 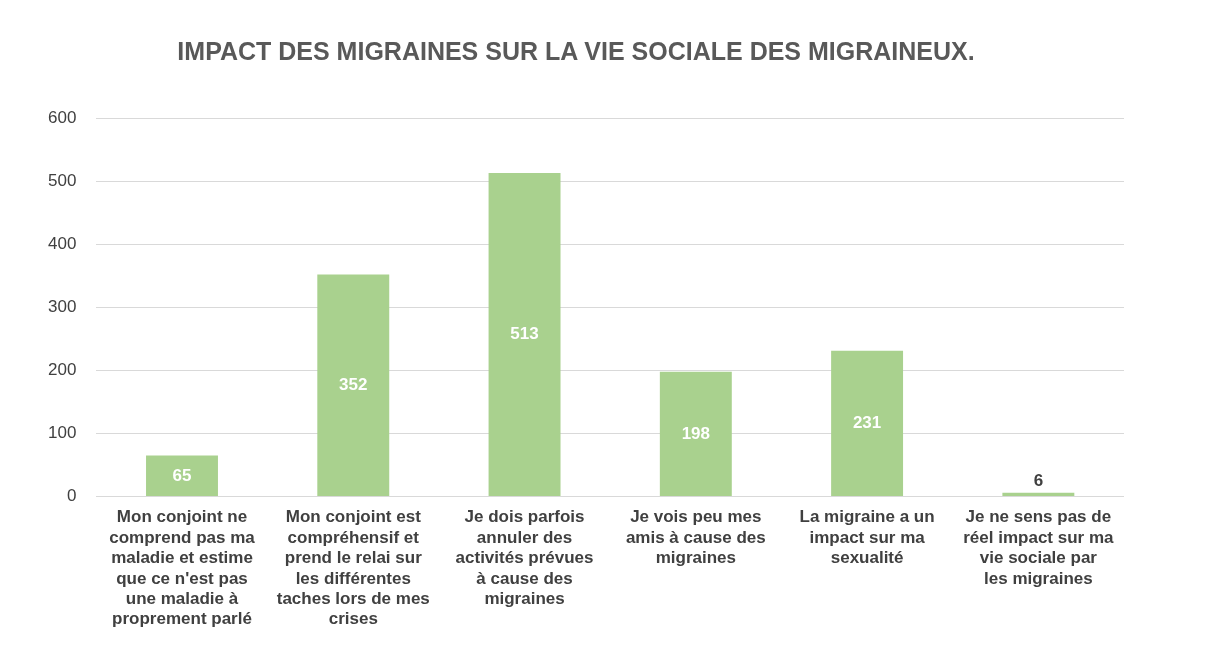 I want to click on y-tick-label: 600, so click(x=62, y=117).